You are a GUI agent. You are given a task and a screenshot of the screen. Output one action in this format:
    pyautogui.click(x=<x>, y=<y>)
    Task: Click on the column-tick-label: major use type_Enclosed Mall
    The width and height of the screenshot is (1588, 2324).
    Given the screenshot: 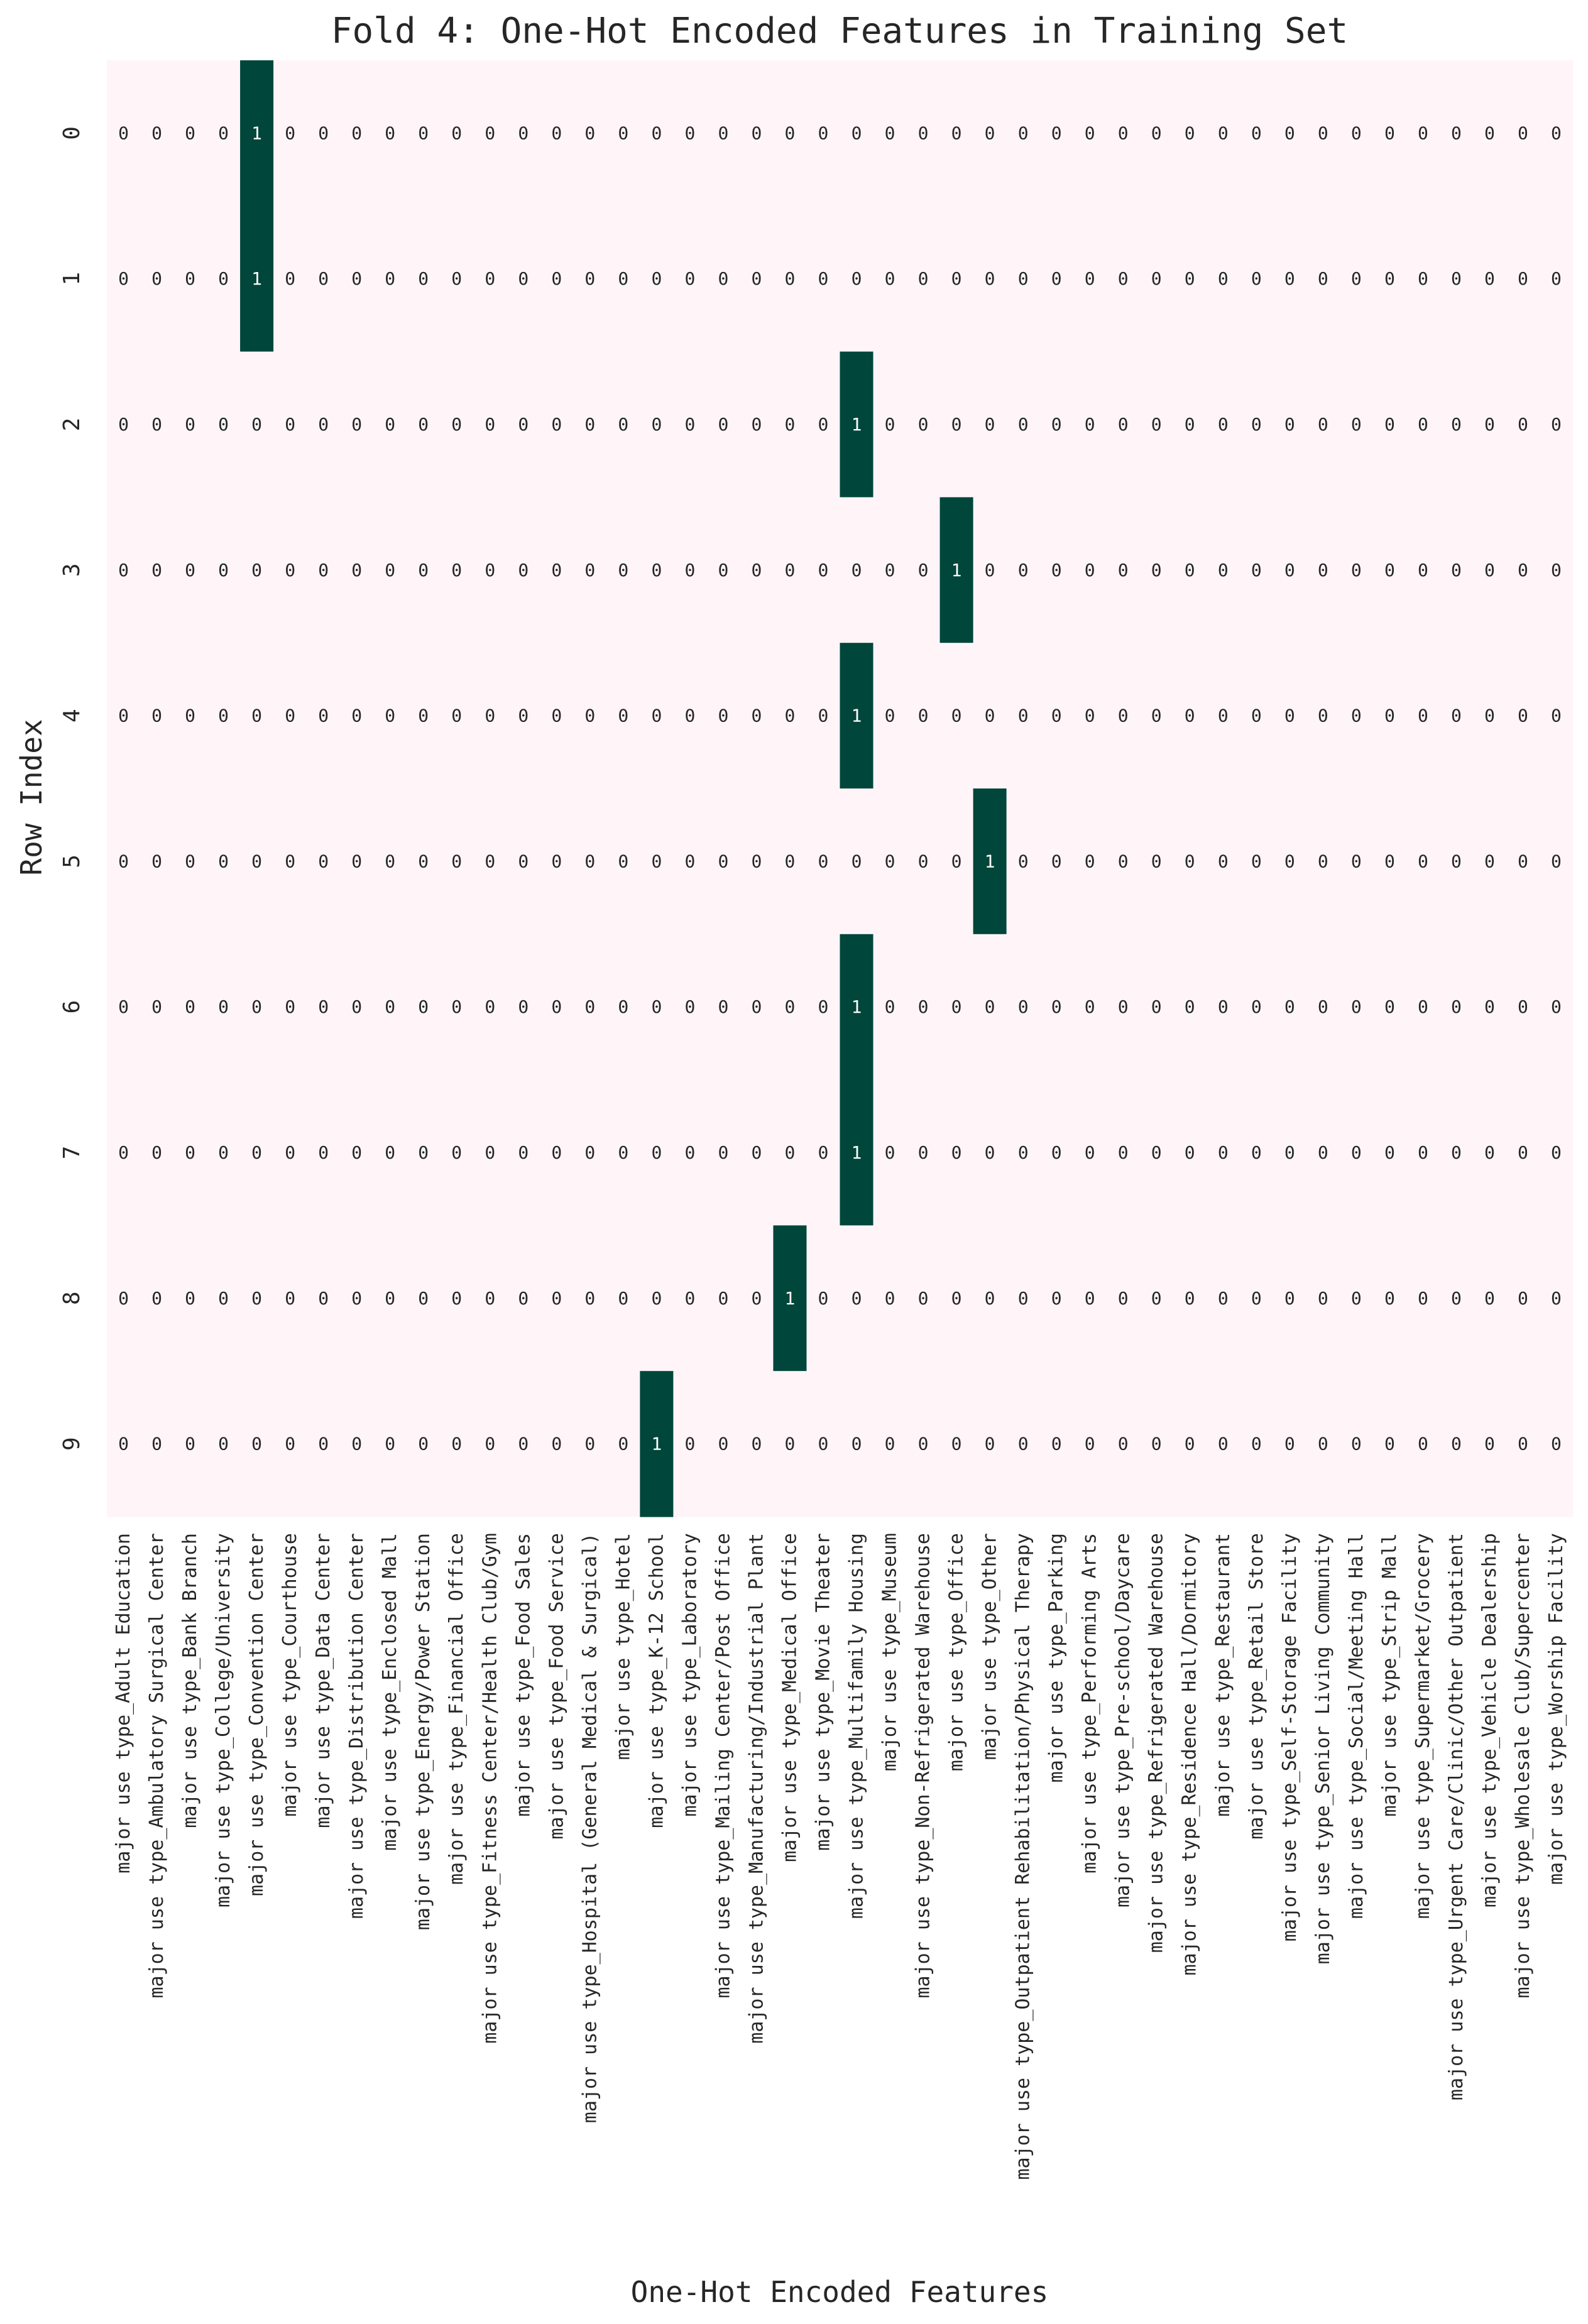 What is the action you would take?
    pyautogui.click(x=390, y=1692)
    